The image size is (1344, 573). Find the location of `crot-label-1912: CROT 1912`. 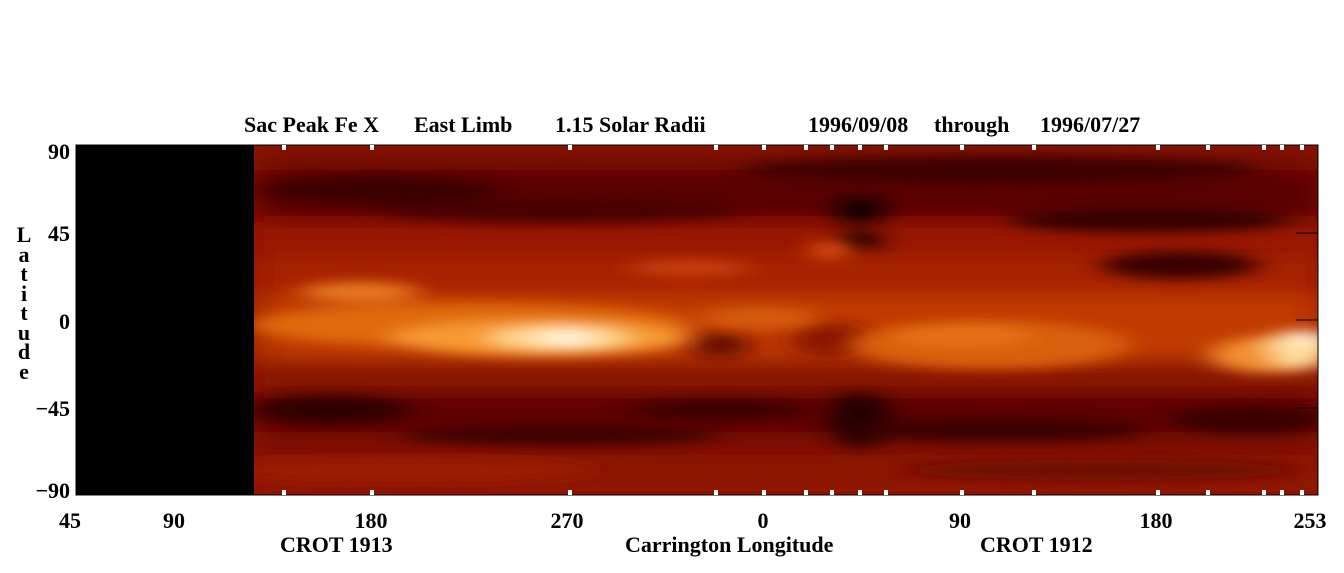

crot-label-1912: CROT 1912 is located at coordinates (1036, 544).